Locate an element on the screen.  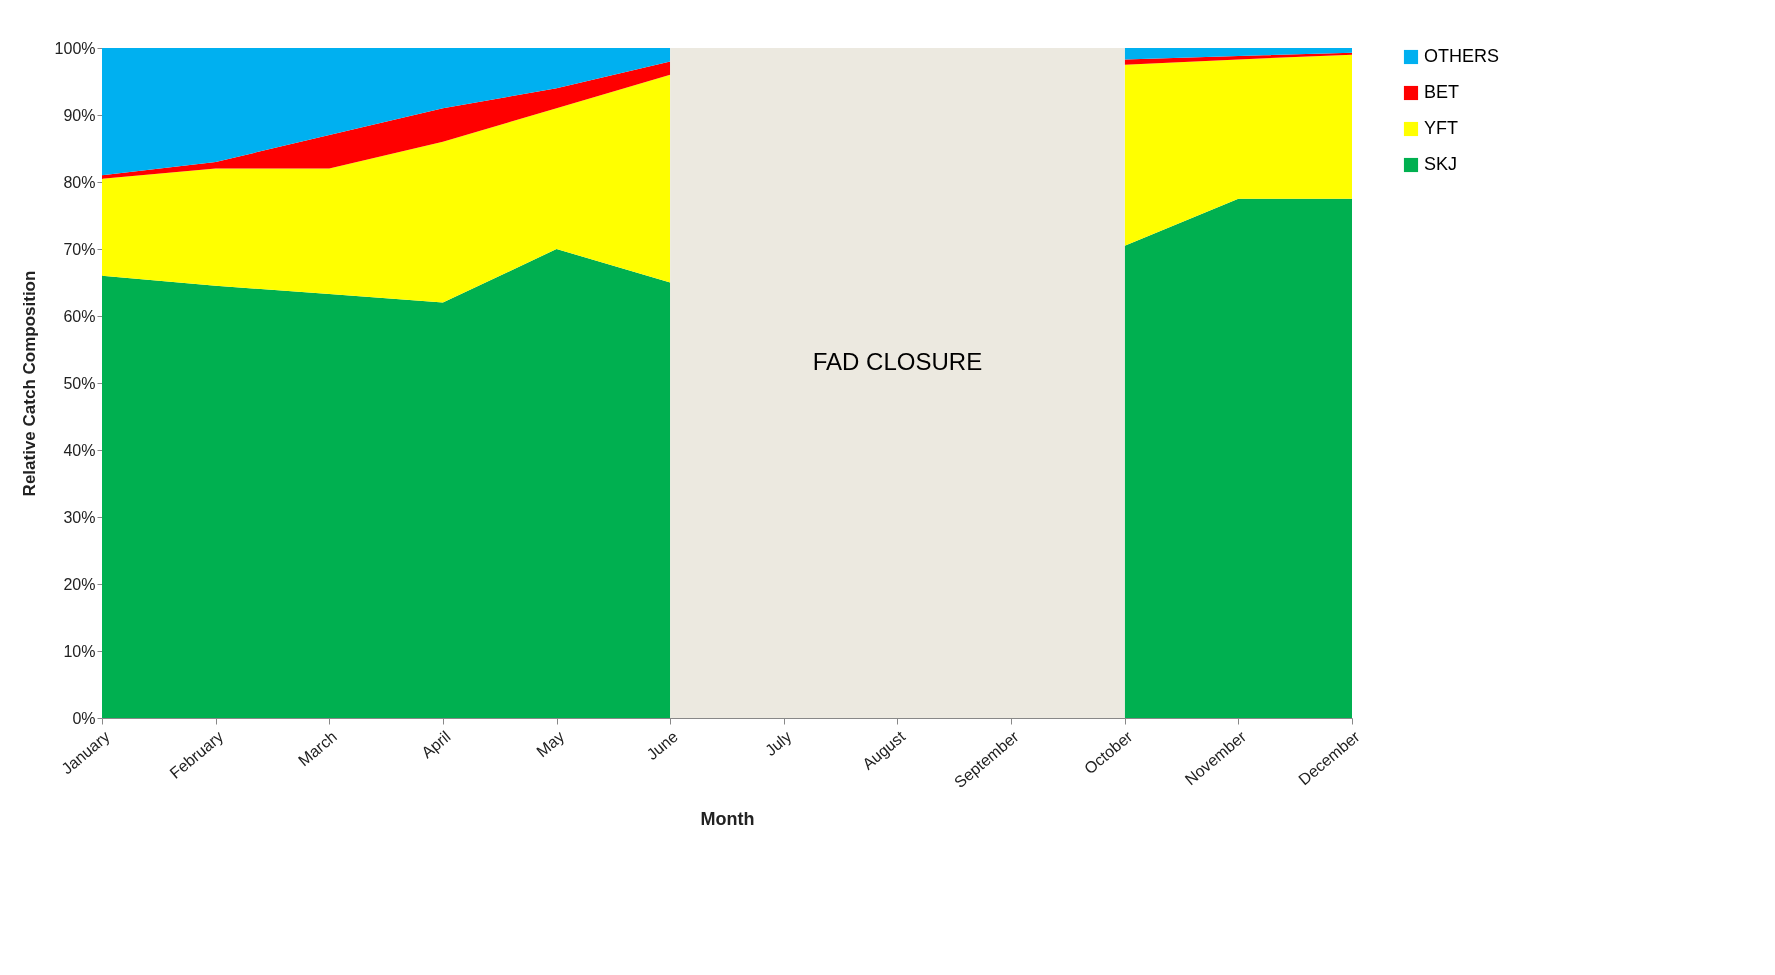
y-tick-label: 100% is located at coordinates (75, 48).